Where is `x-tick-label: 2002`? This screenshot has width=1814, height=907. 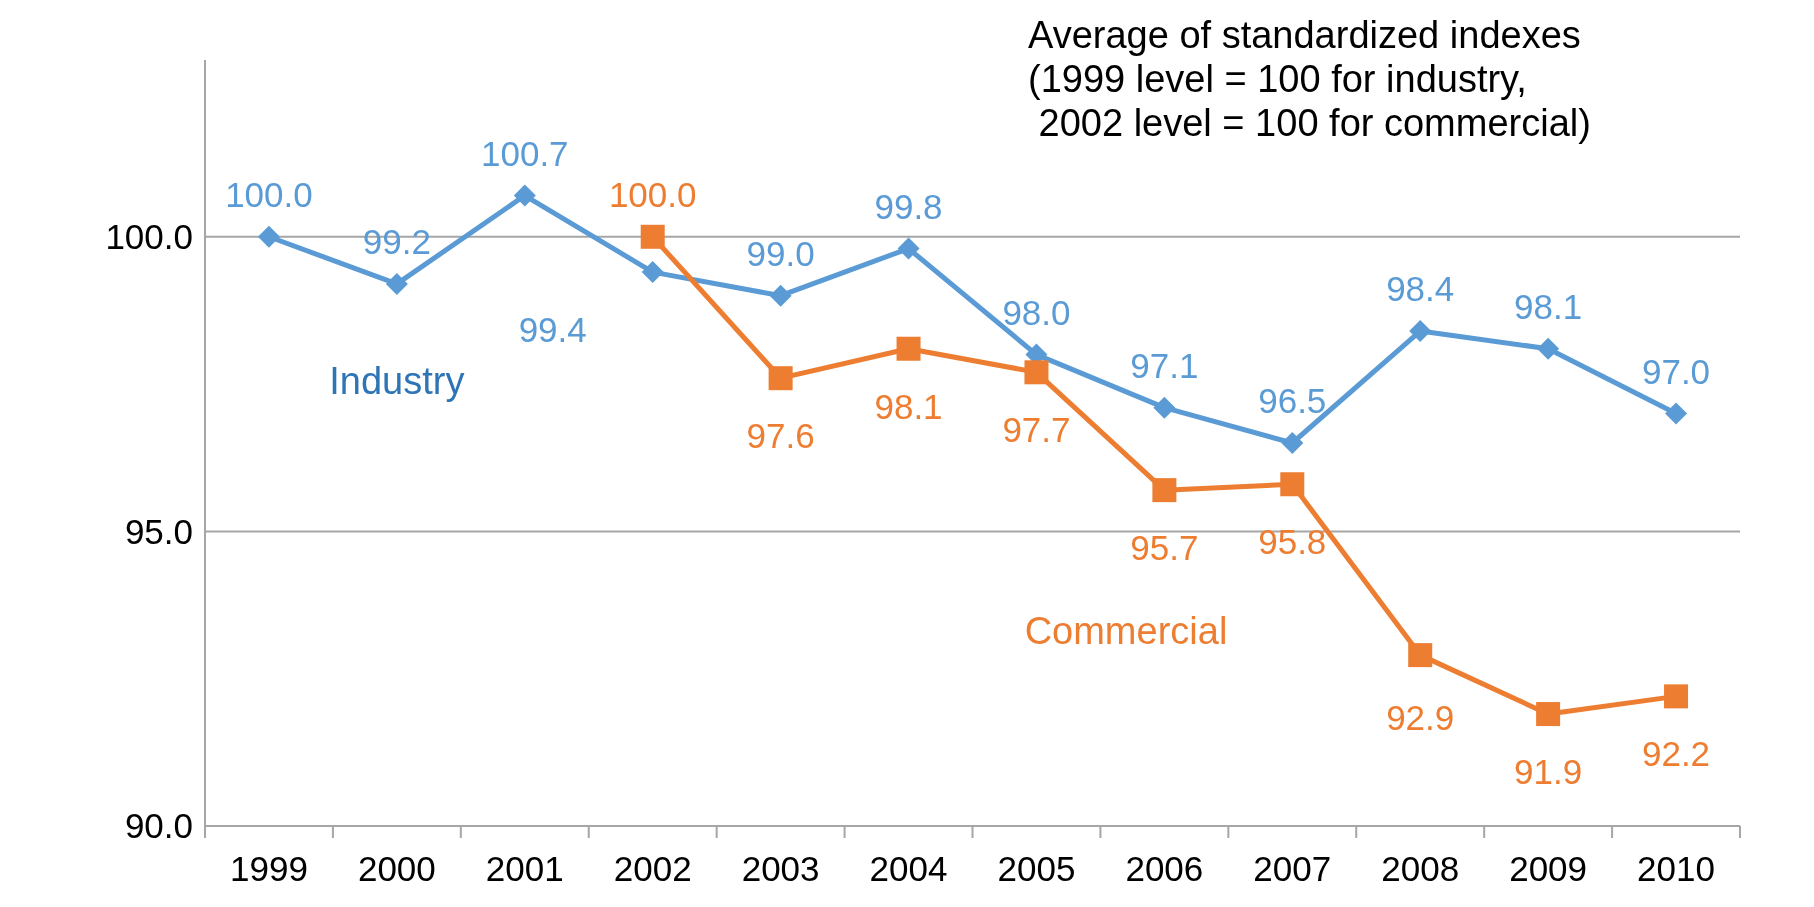 x-tick-label: 2002 is located at coordinates (652, 868).